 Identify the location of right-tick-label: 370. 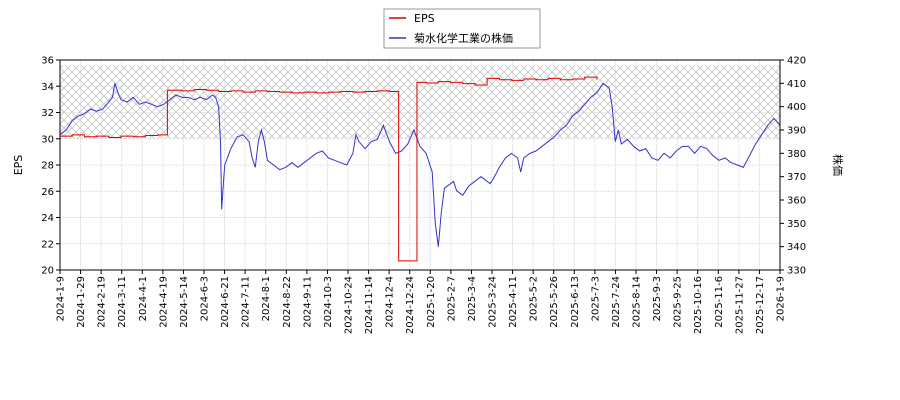
(796, 177).